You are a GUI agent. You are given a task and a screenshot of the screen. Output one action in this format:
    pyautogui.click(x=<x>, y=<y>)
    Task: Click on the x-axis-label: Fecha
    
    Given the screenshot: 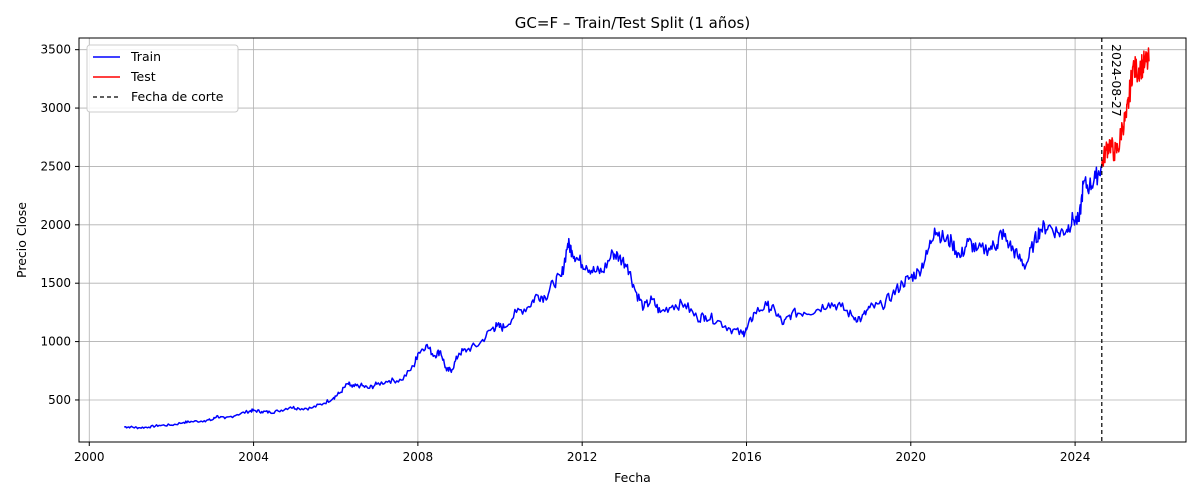 What is the action you would take?
    pyautogui.click(x=632, y=477)
    